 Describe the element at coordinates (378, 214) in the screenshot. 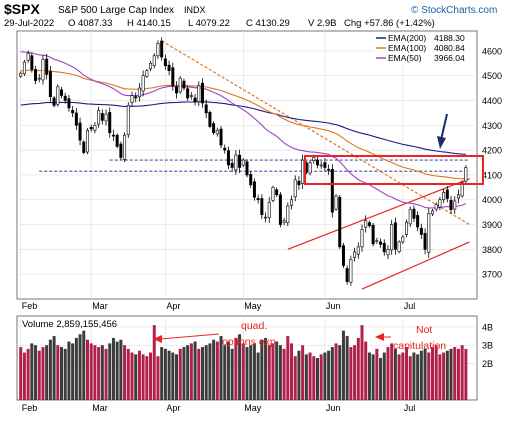

I see `channel-upper-line` at that location.